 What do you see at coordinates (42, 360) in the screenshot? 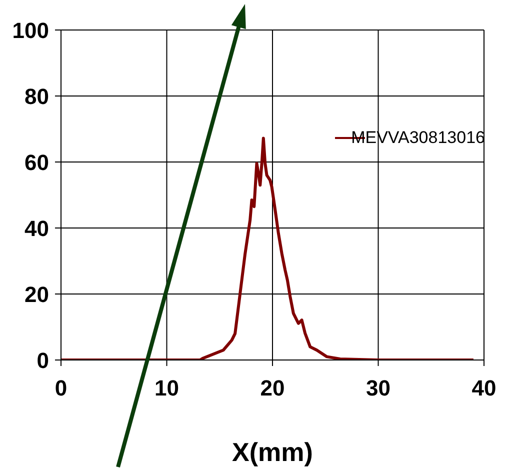
I see `y-tick-label: 0` at bounding box center [42, 360].